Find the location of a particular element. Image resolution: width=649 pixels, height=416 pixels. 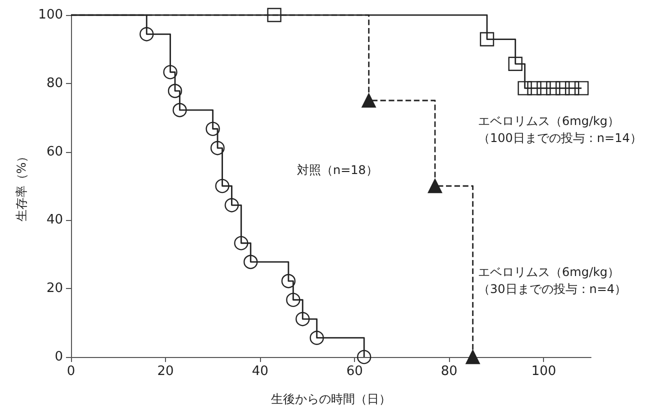

x-tick-label: 100 is located at coordinates (543, 371).